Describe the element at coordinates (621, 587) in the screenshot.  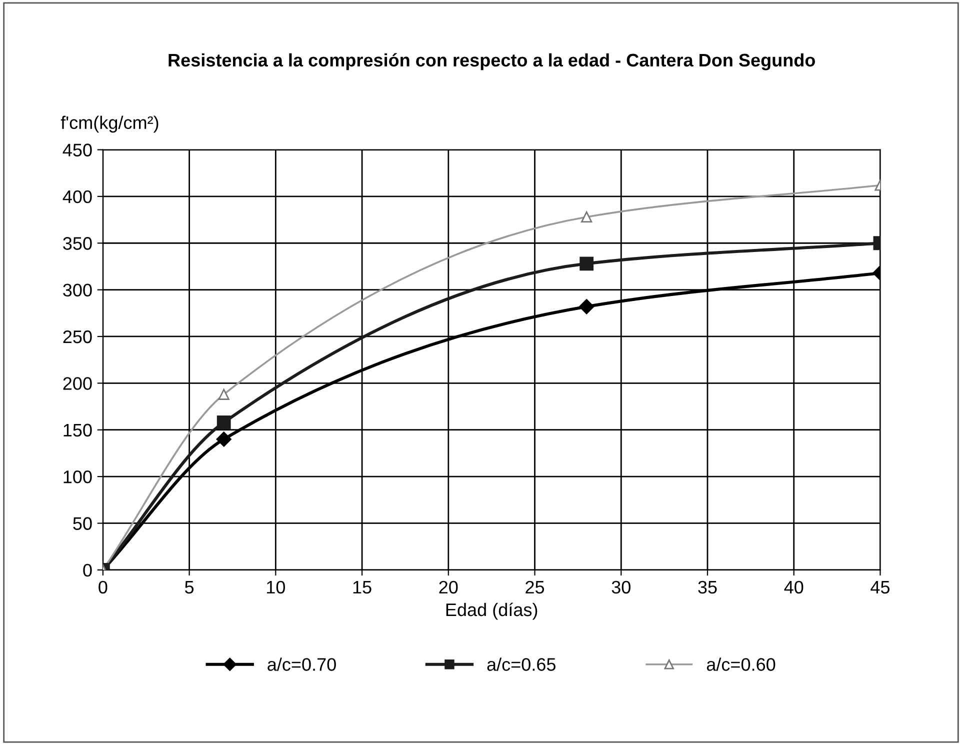
I see `x-tick-label: 30` at that location.